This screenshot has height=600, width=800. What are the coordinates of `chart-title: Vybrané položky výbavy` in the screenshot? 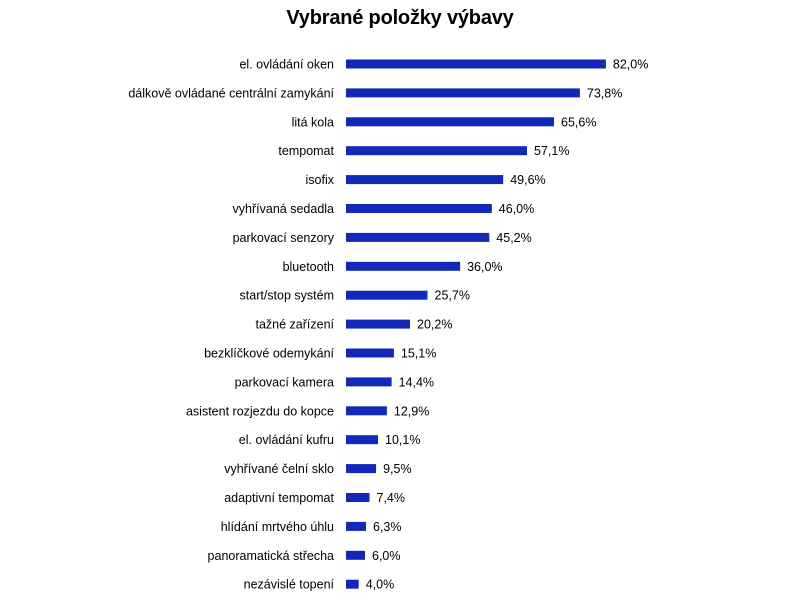 It's located at (400, 18).